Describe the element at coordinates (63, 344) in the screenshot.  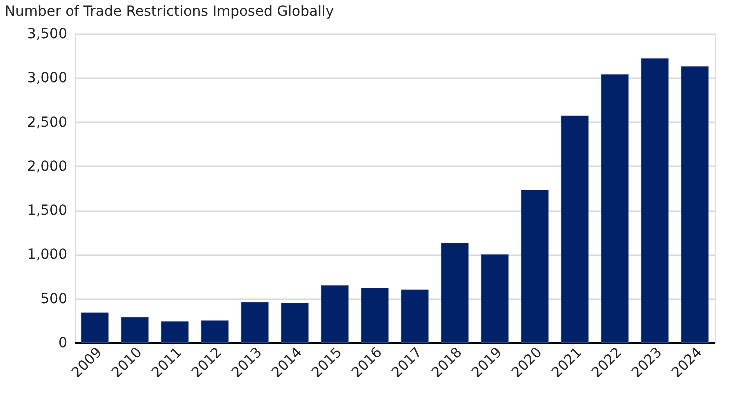
I see `y-tick-label: 0` at that location.